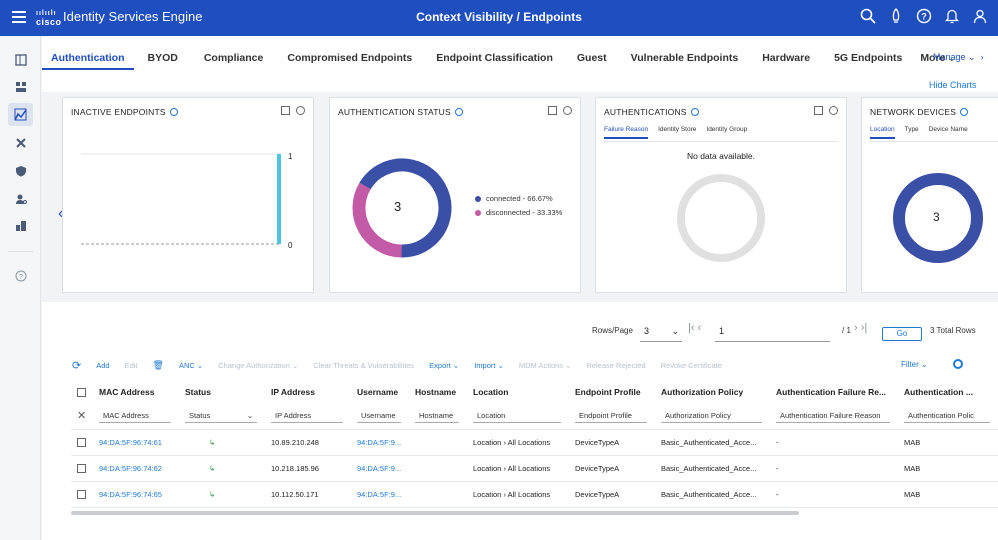 Image resolution: width=998 pixels, height=540 pixels. Describe the element at coordinates (350, 58) in the screenshot. I see `tab-compromised-endpoints: Compromised Endpoints` at that location.